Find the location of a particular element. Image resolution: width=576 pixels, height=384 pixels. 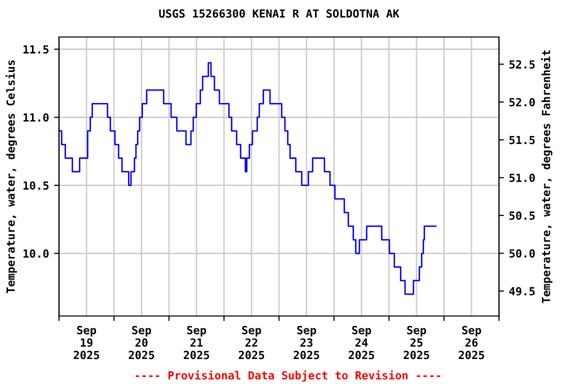

y-tick-label: 10.5 is located at coordinates (36, 185).